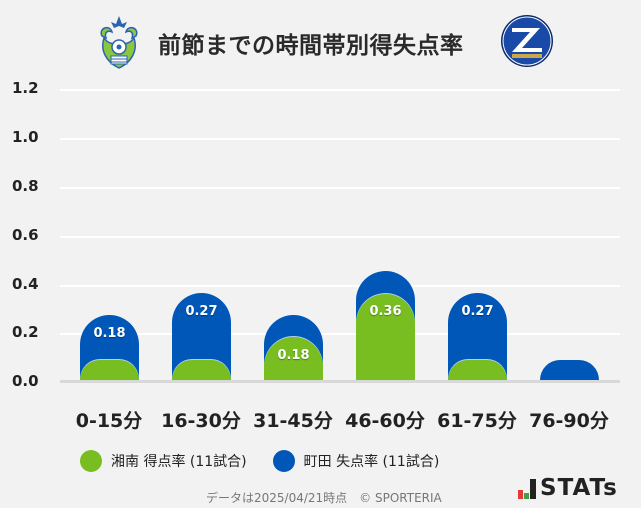 The height and width of the screenshot is (508, 641). I want to click on y-tick-label: 0.6, so click(25, 235).